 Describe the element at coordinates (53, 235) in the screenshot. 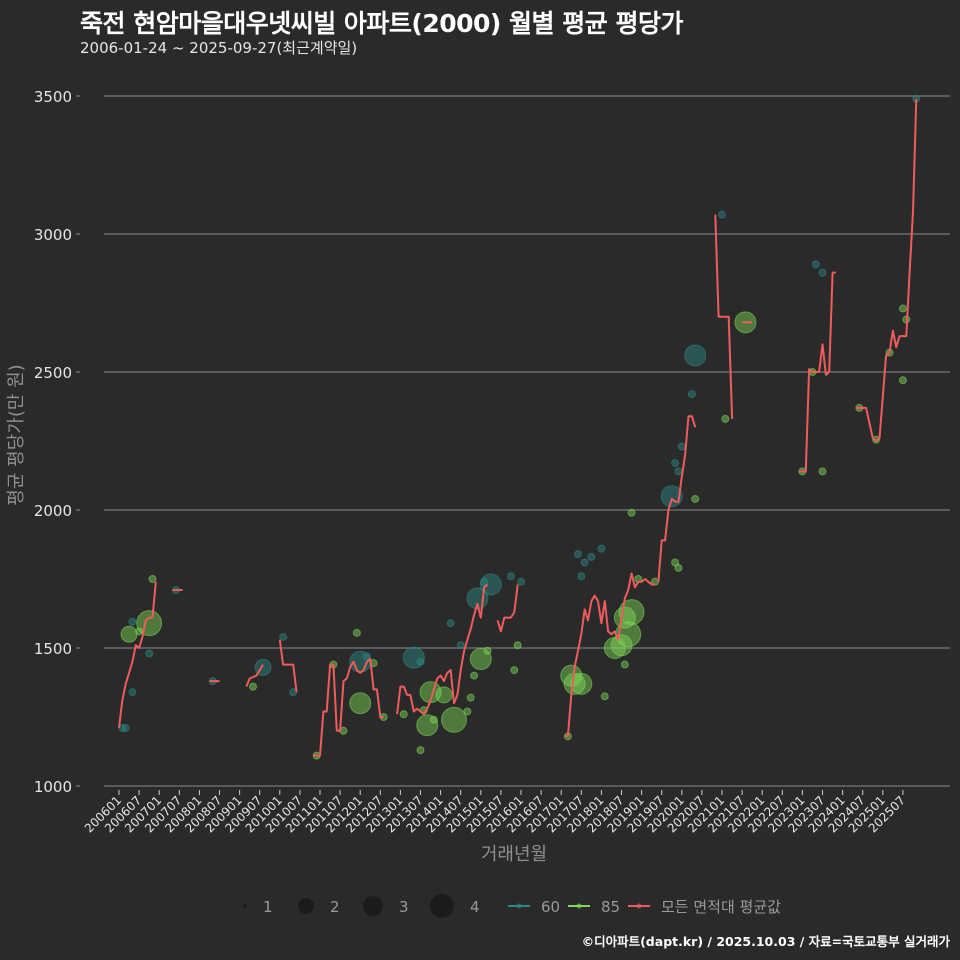

I see `y-tick-label: 3000` at that location.